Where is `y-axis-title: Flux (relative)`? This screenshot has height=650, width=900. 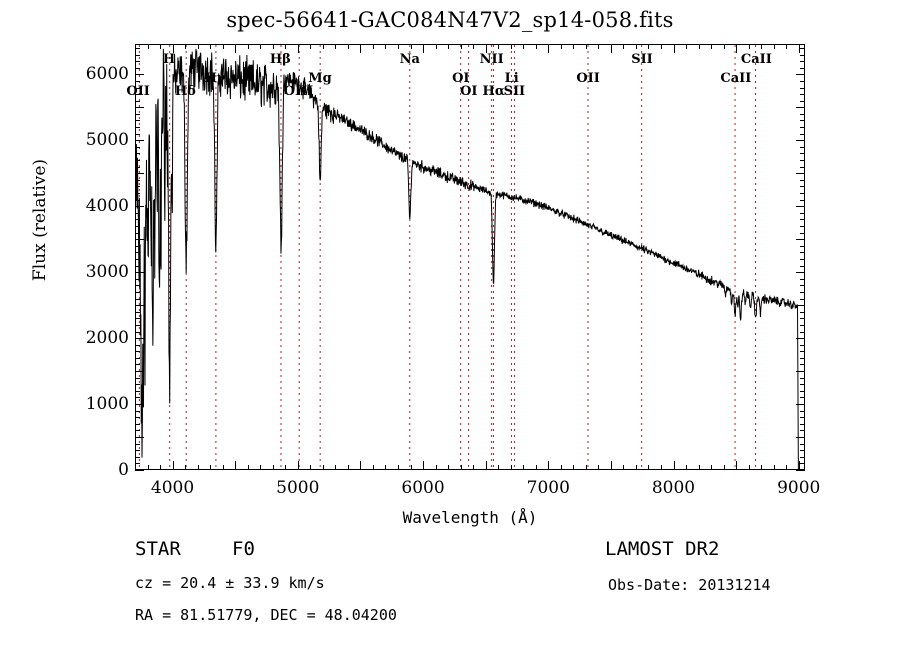 y-axis-title: Flux (relative) is located at coordinates (40, 220).